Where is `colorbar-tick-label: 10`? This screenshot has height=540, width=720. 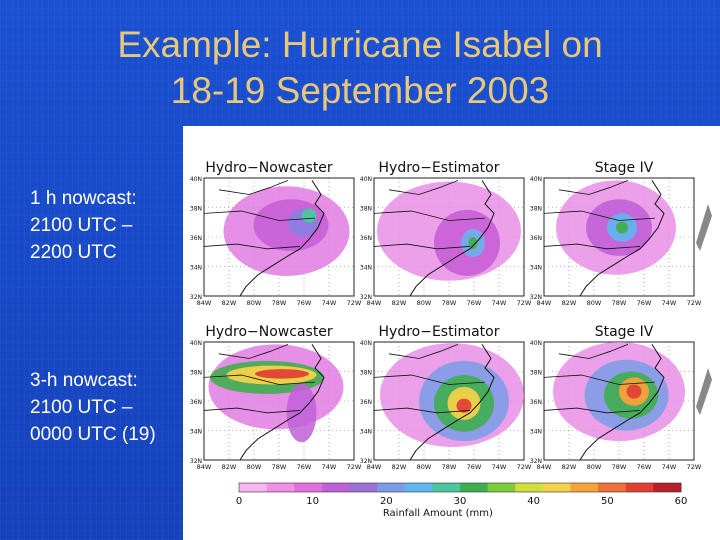 colorbar-tick-label: 10 is located at coordinates (312, 501).